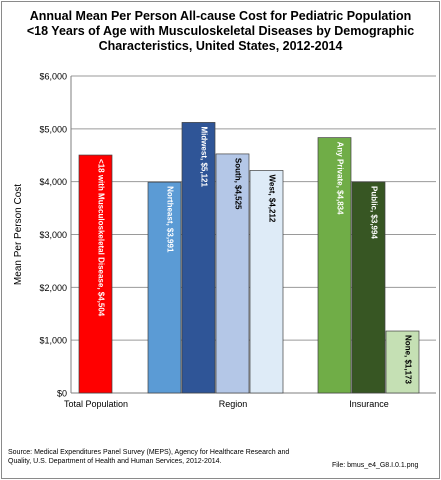 The image size is (441, 480). What do you see at coordinates (238, 184) in the screenshot?
I see `bar-label-3: South, $4,525` at bounding box center [238, 184].